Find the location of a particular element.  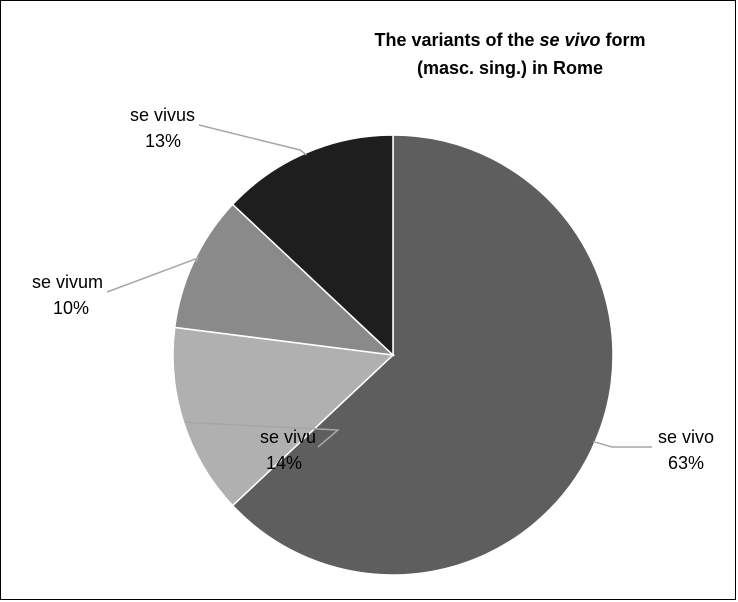

slice-percent-se-vivo: 63% is located at coordinates (686, 463).